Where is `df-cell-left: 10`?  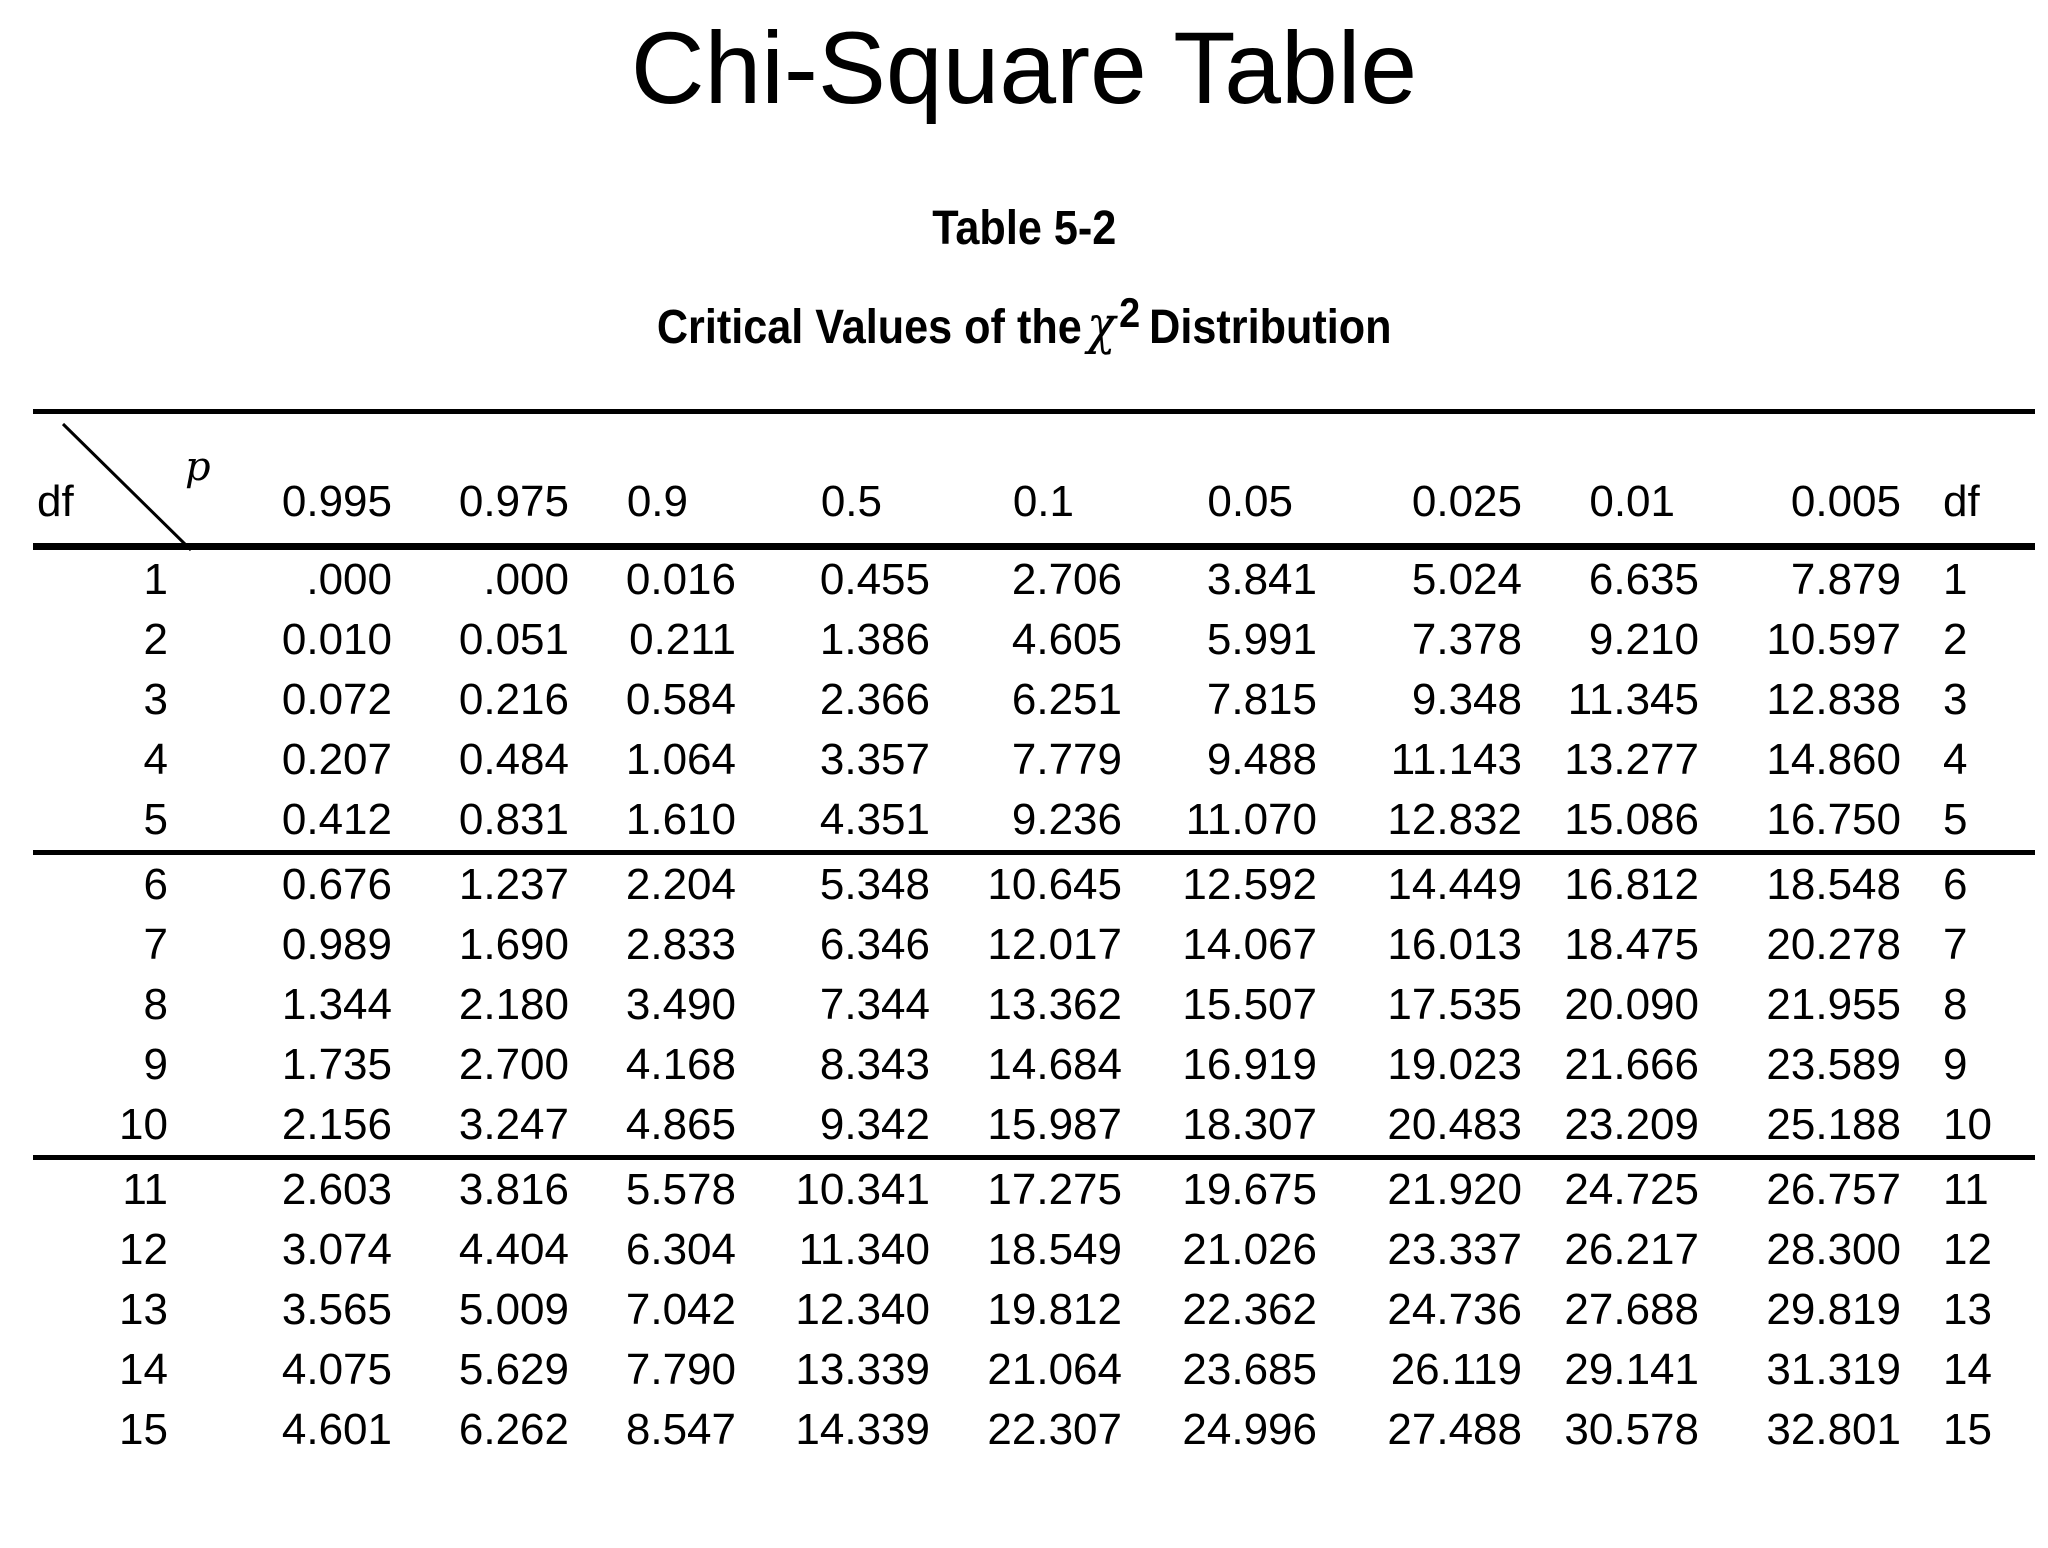
df-cell-left: 10 is located at coordinates (143, 1125).